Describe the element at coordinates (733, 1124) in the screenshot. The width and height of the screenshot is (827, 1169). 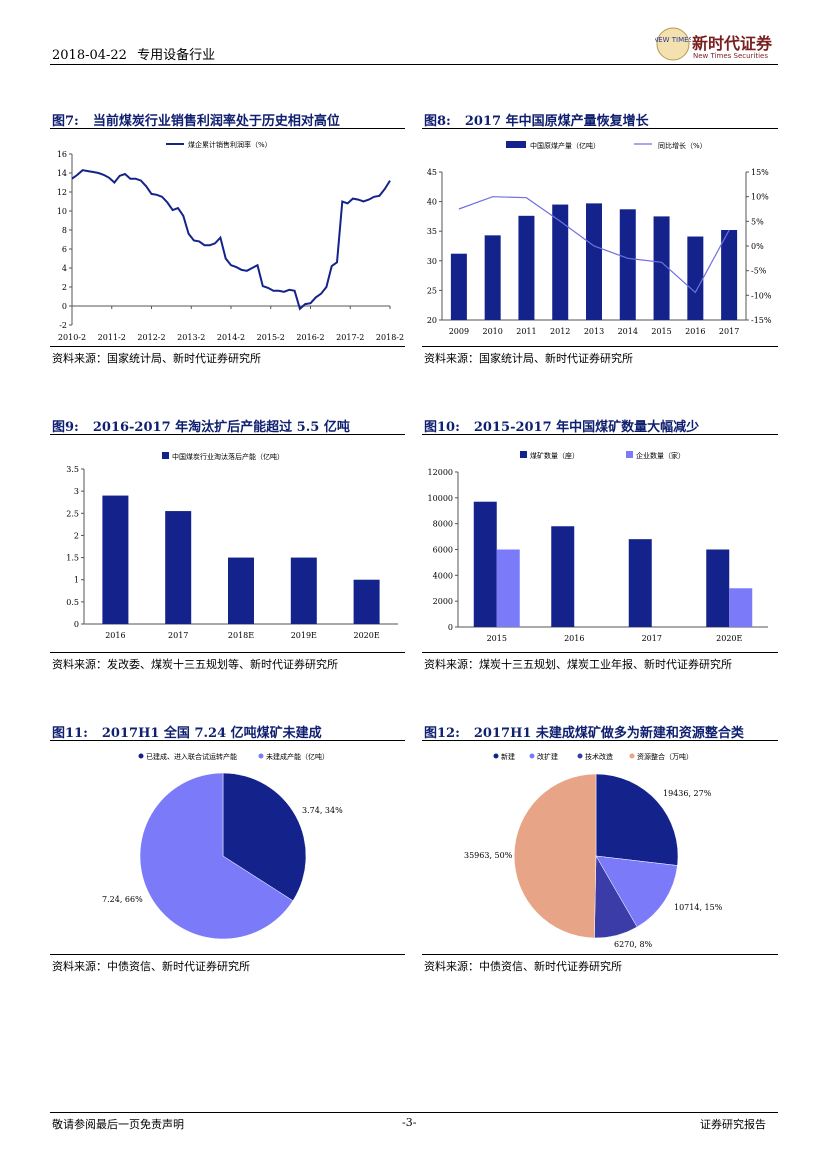
I see `footer-report-type: 证券研究报告` at that location.